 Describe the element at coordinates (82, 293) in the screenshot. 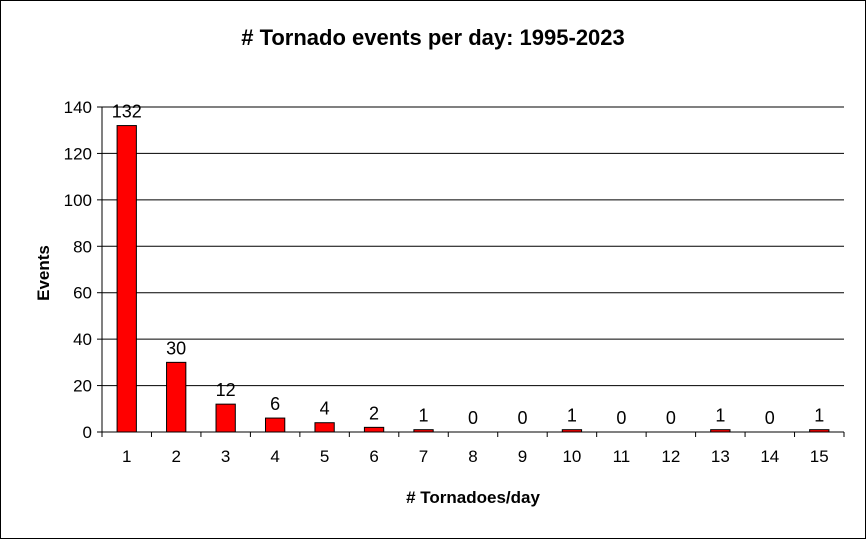

I see `y-tick-label: 60` at that location.